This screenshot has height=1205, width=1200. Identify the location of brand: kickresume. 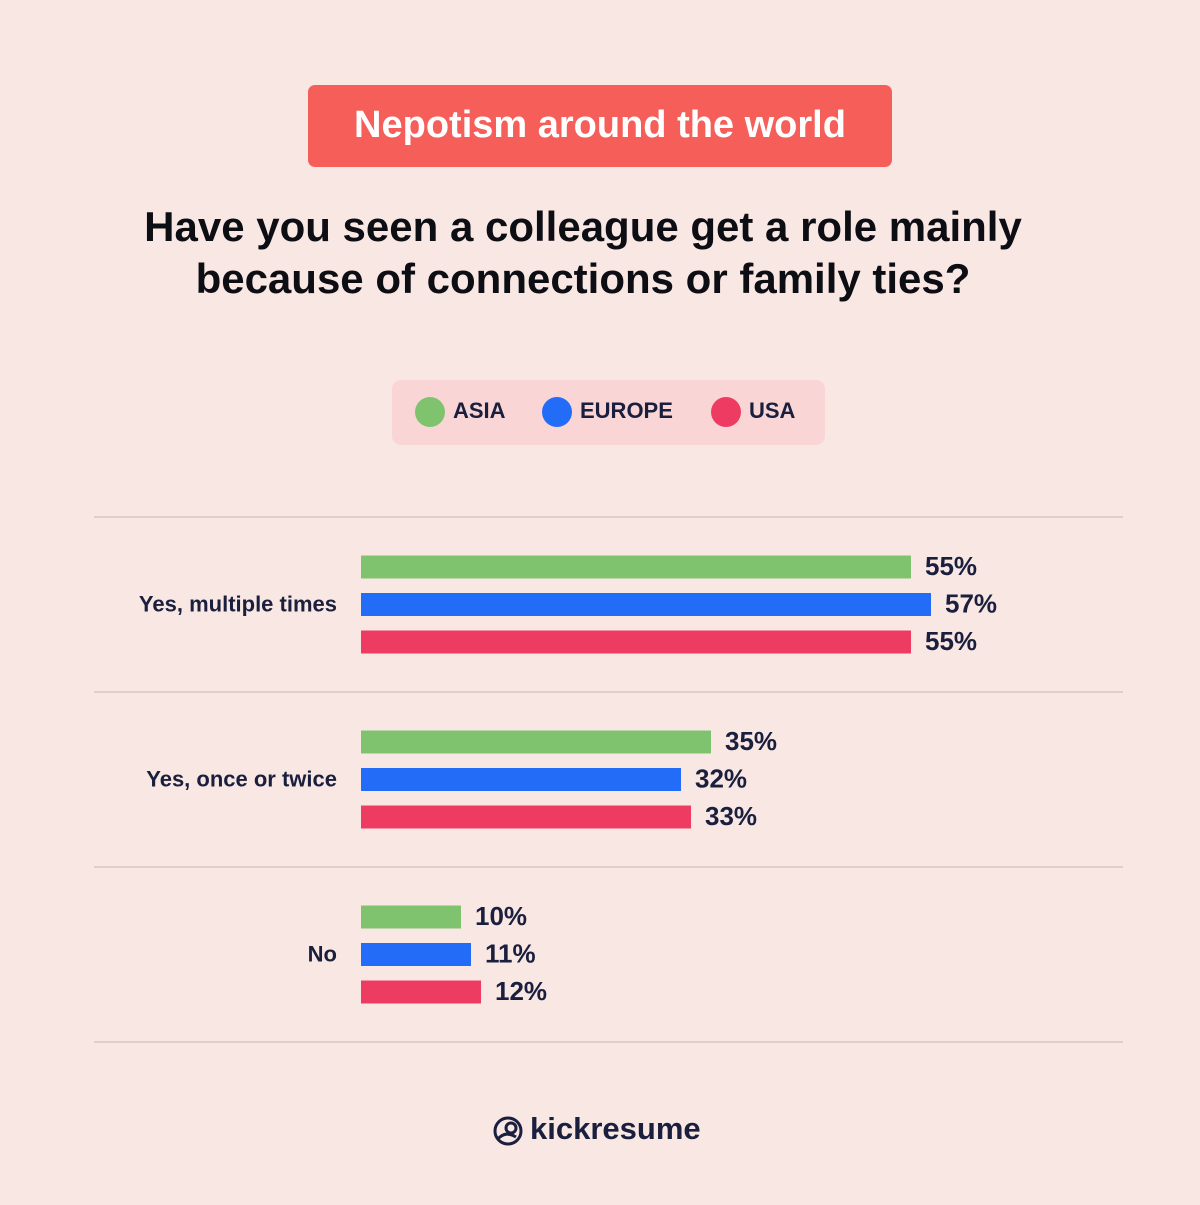
(615, 1128).